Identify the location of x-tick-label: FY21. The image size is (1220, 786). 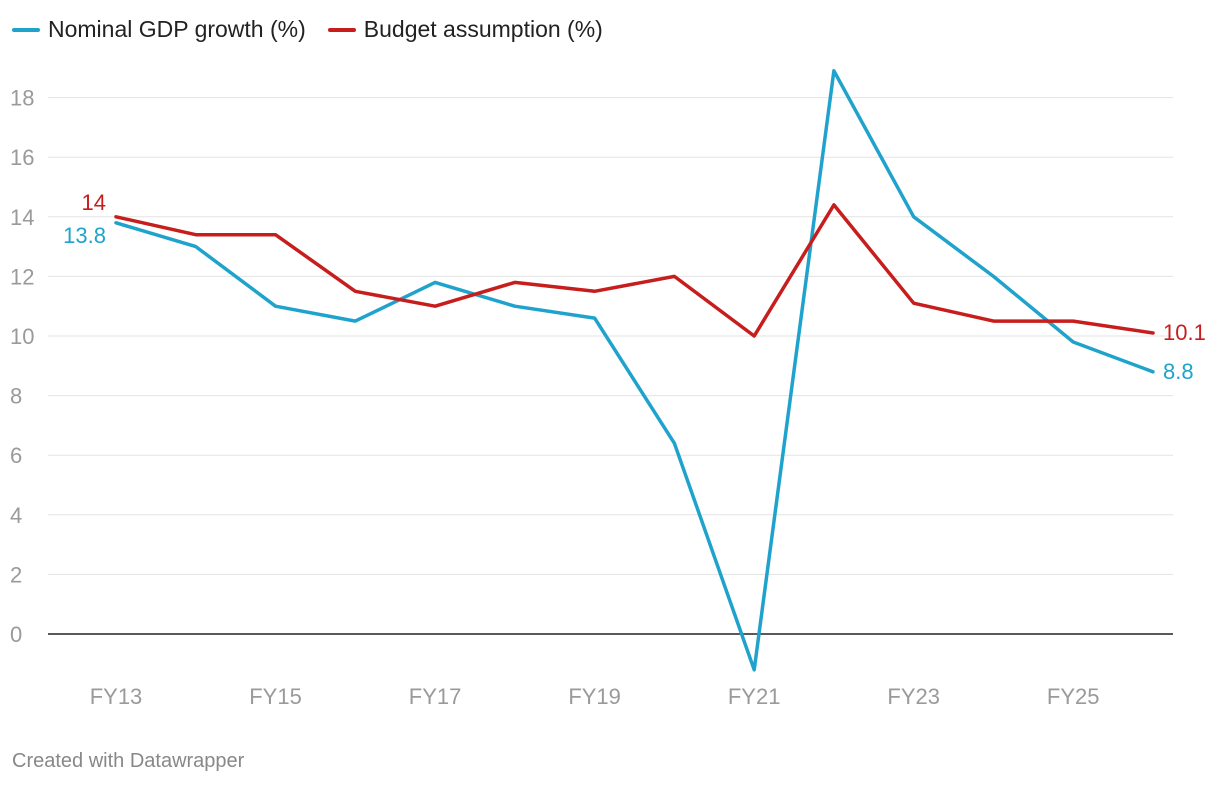
(754, 696).